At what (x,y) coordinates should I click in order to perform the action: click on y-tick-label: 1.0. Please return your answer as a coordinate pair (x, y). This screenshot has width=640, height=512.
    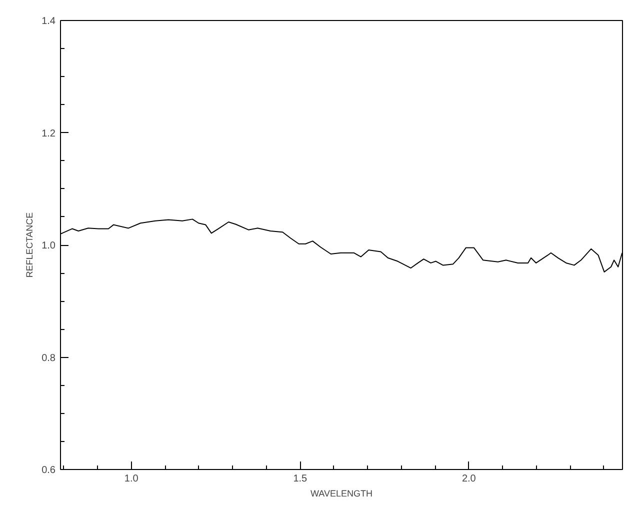
    Looking at the image, I should click on (49, 246).